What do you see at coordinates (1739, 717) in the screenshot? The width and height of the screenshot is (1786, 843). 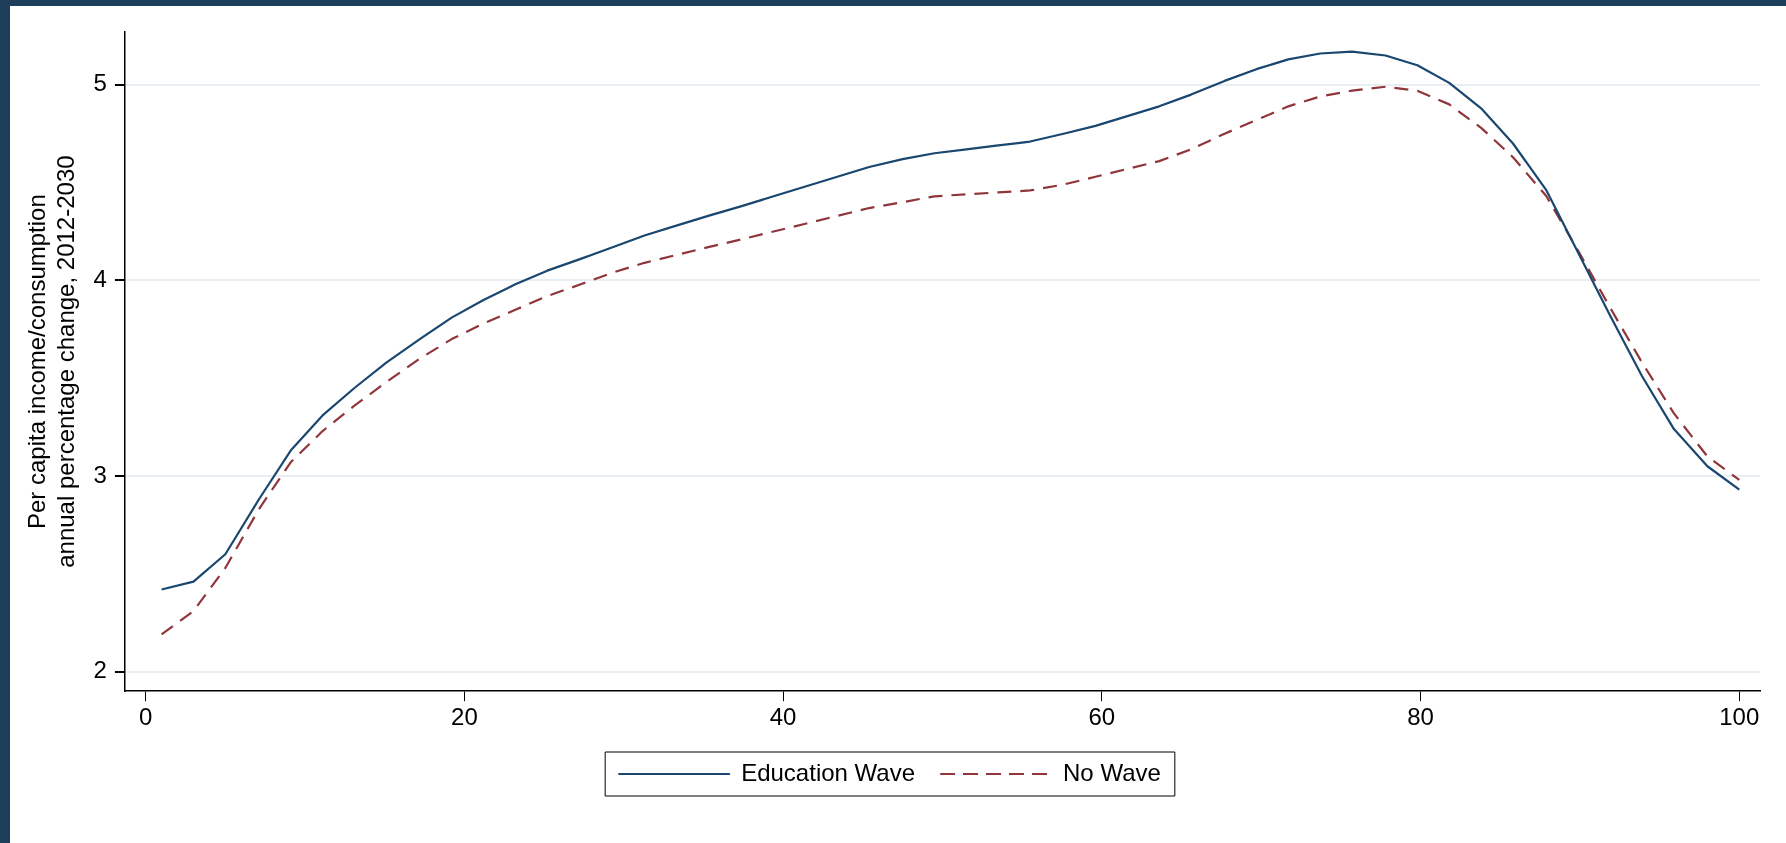 I see `x-tick-label: 100` at bounding box center [1739, 717].